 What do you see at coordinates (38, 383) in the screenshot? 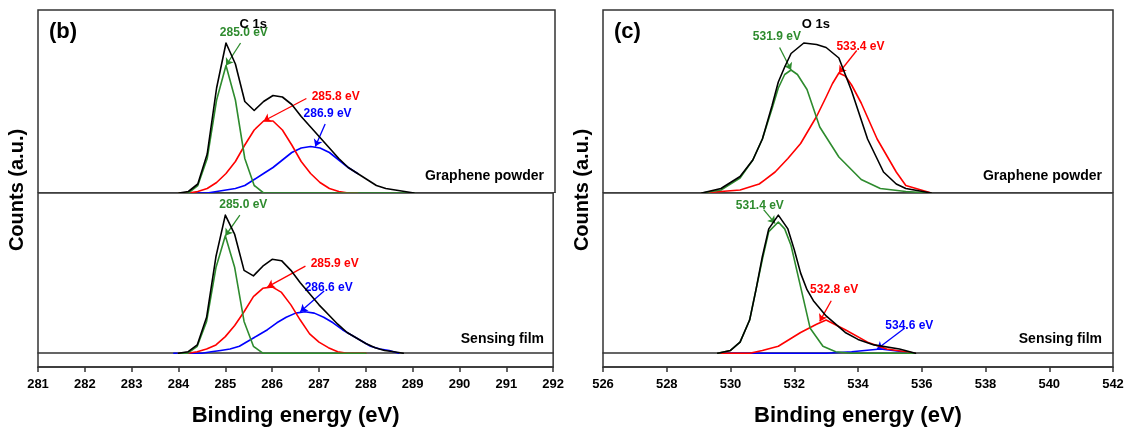
I see `x-tick-label: 281` at bounding box center [38, 383].